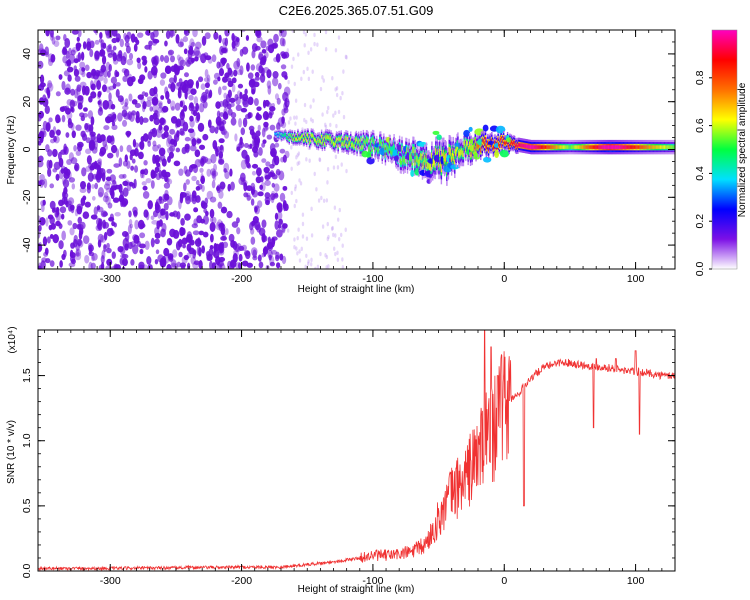 The image size is (750, 600). I want to click on snr-ytick-label: 0.5, so click(27, 505).